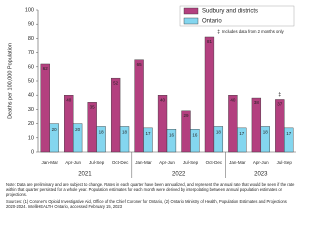 The image size is (320, 240). Describe the element at coordinates (212, 22) in the screenshot. I see `legend-label: Ontario` at that location.